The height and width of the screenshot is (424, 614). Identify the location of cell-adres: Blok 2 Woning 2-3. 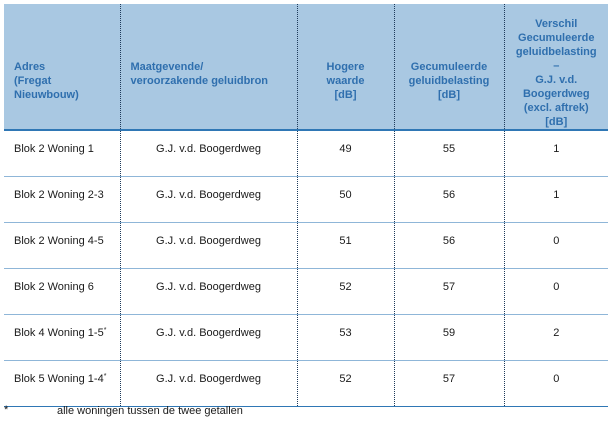
(62, 199).